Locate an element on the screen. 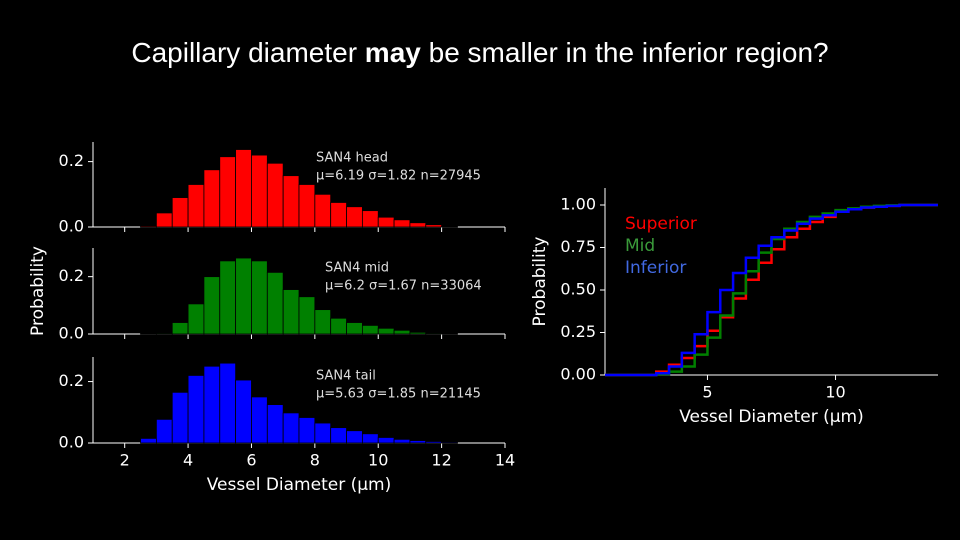  legend-label: Superior is located at coordinates (661, 224).